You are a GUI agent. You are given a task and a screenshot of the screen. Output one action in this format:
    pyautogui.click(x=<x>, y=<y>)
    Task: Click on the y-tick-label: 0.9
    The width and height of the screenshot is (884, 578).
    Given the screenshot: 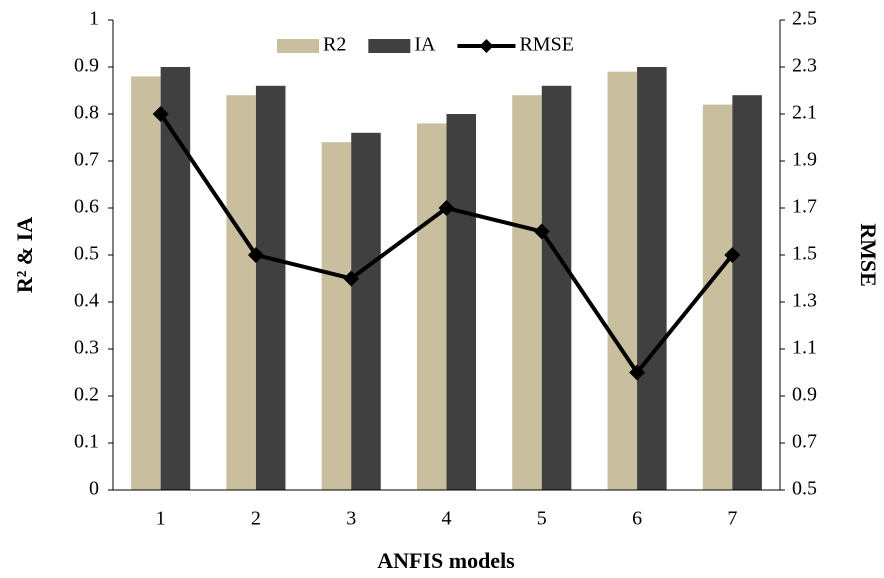 What is the action you would take?
    pyautogui.click(x=86, y=66)
    